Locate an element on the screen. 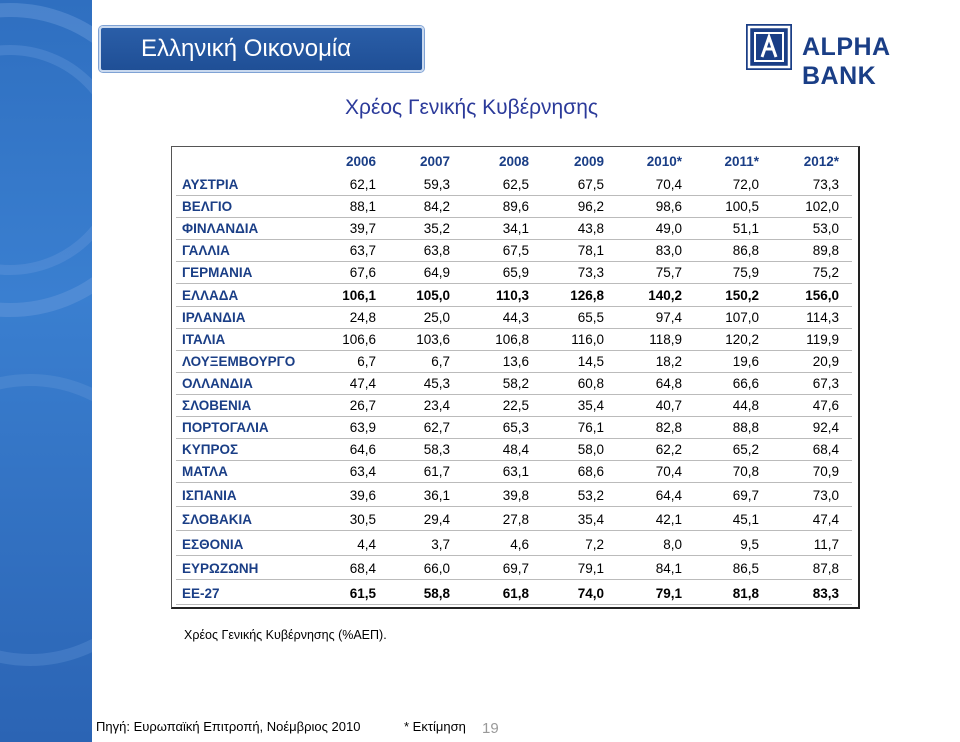  slide-title-box: Ελληνική Οικονομία is located at coordinates (261, 49).